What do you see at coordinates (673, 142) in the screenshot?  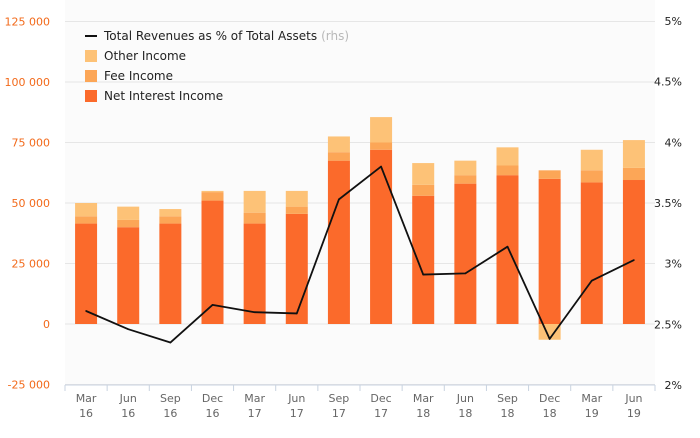 I see `y-right-tick-label: 4%` at bounding box center [673, 142].